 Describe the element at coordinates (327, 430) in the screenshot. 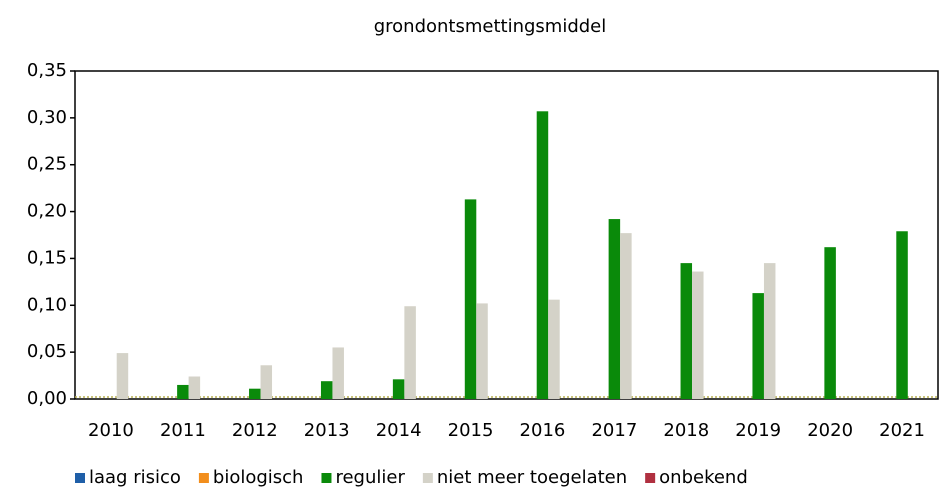

I see `x-tick-label: 2013` at that location.